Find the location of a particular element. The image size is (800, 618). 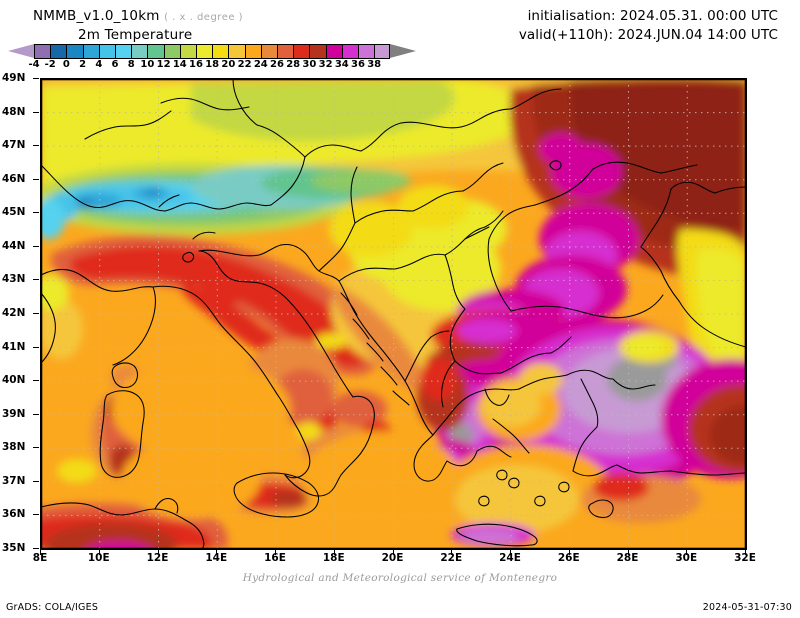

y-axis-tick-label: 35N is located at coordinates (14, 548).